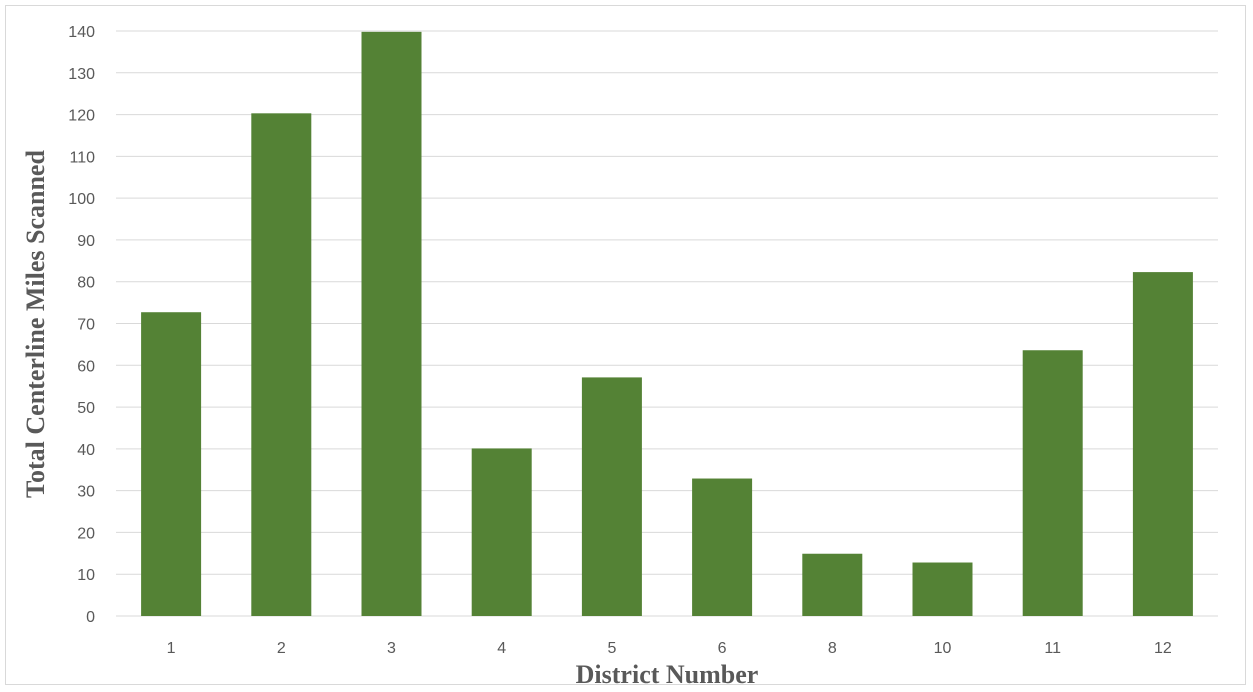 The height and width of the screenshot is (692, 1253). I want to click on y-tick-label: 50, so click(86, 408).